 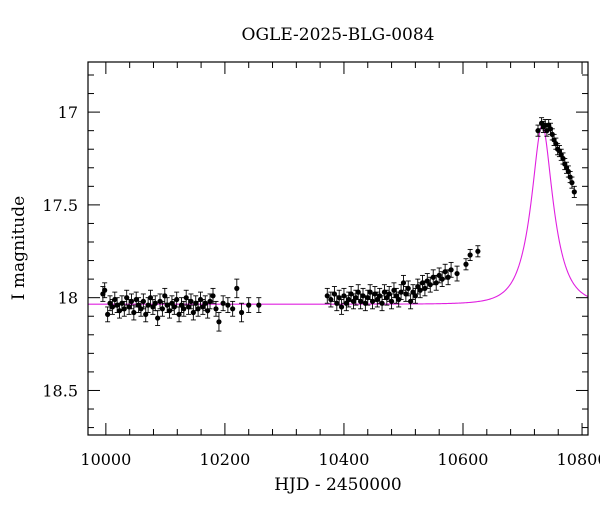 I want to click on y-axis-label: I magnitude, so click(x=19, y=248).